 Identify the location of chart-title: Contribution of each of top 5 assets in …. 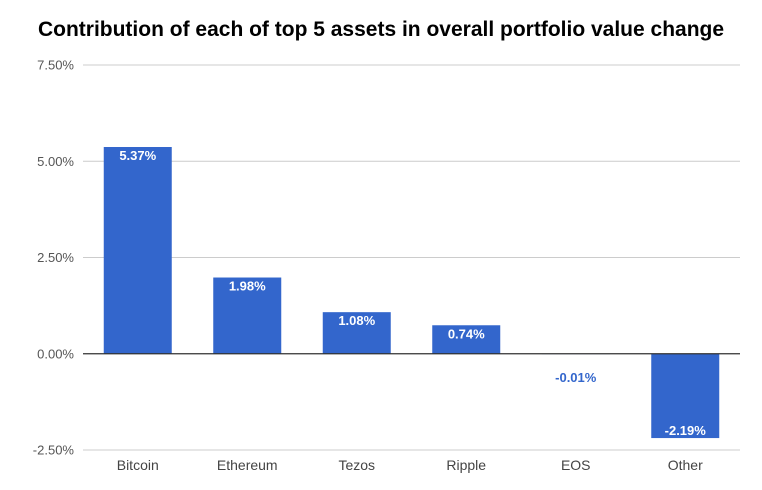
(381, 29).